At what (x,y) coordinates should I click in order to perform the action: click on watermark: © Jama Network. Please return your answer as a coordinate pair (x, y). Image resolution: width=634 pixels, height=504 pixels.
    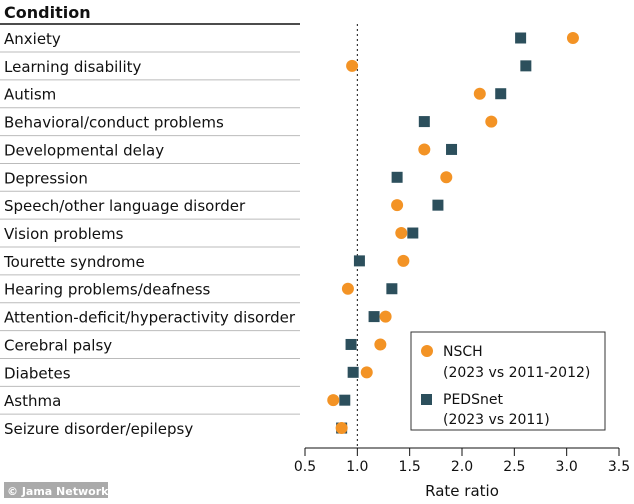
    Looking at the image, I should click on (56, 490).